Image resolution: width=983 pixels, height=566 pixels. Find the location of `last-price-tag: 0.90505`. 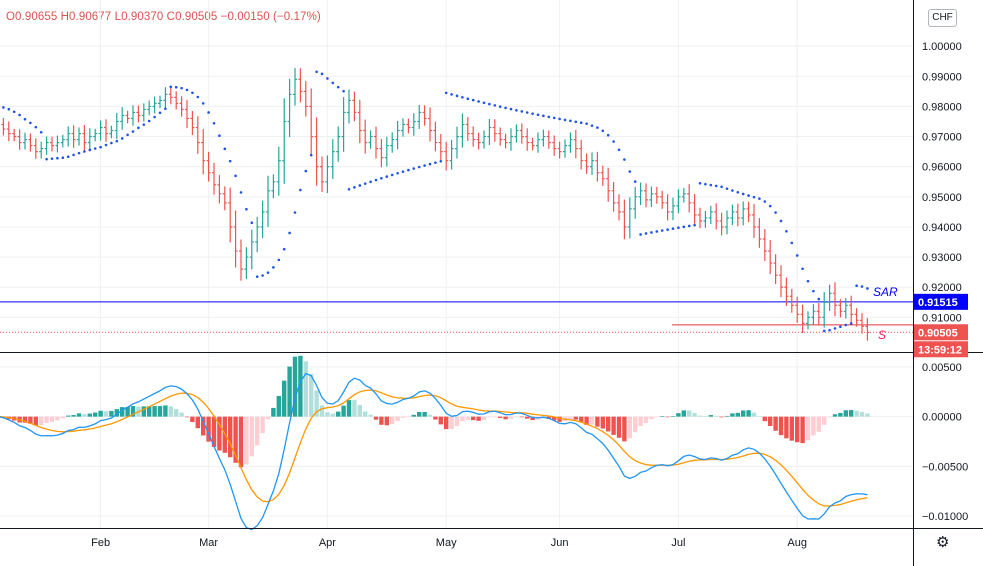

last-price-tag: 0.90505 is located at coordinates (941, 332).